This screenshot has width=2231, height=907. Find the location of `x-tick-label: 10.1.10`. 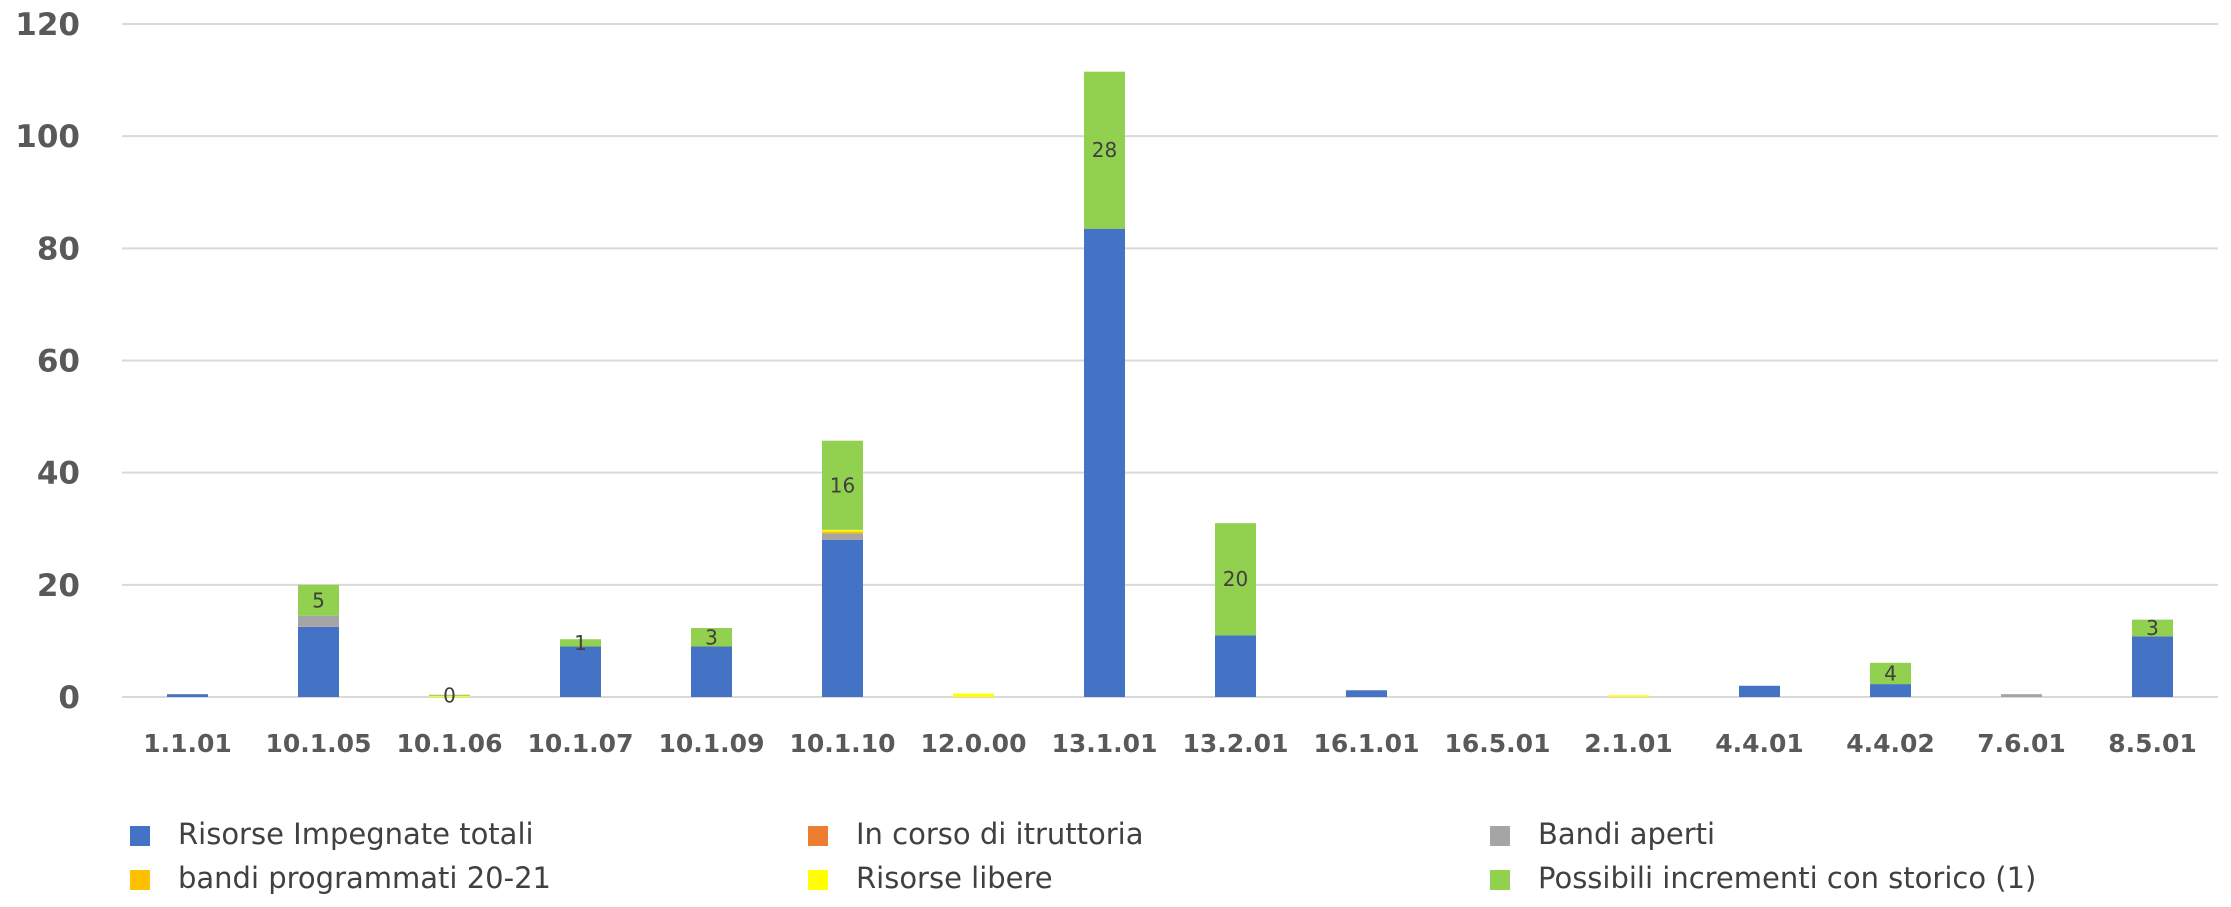

x-tick-label: 10.1.10 is located at coordinates (843, 743).